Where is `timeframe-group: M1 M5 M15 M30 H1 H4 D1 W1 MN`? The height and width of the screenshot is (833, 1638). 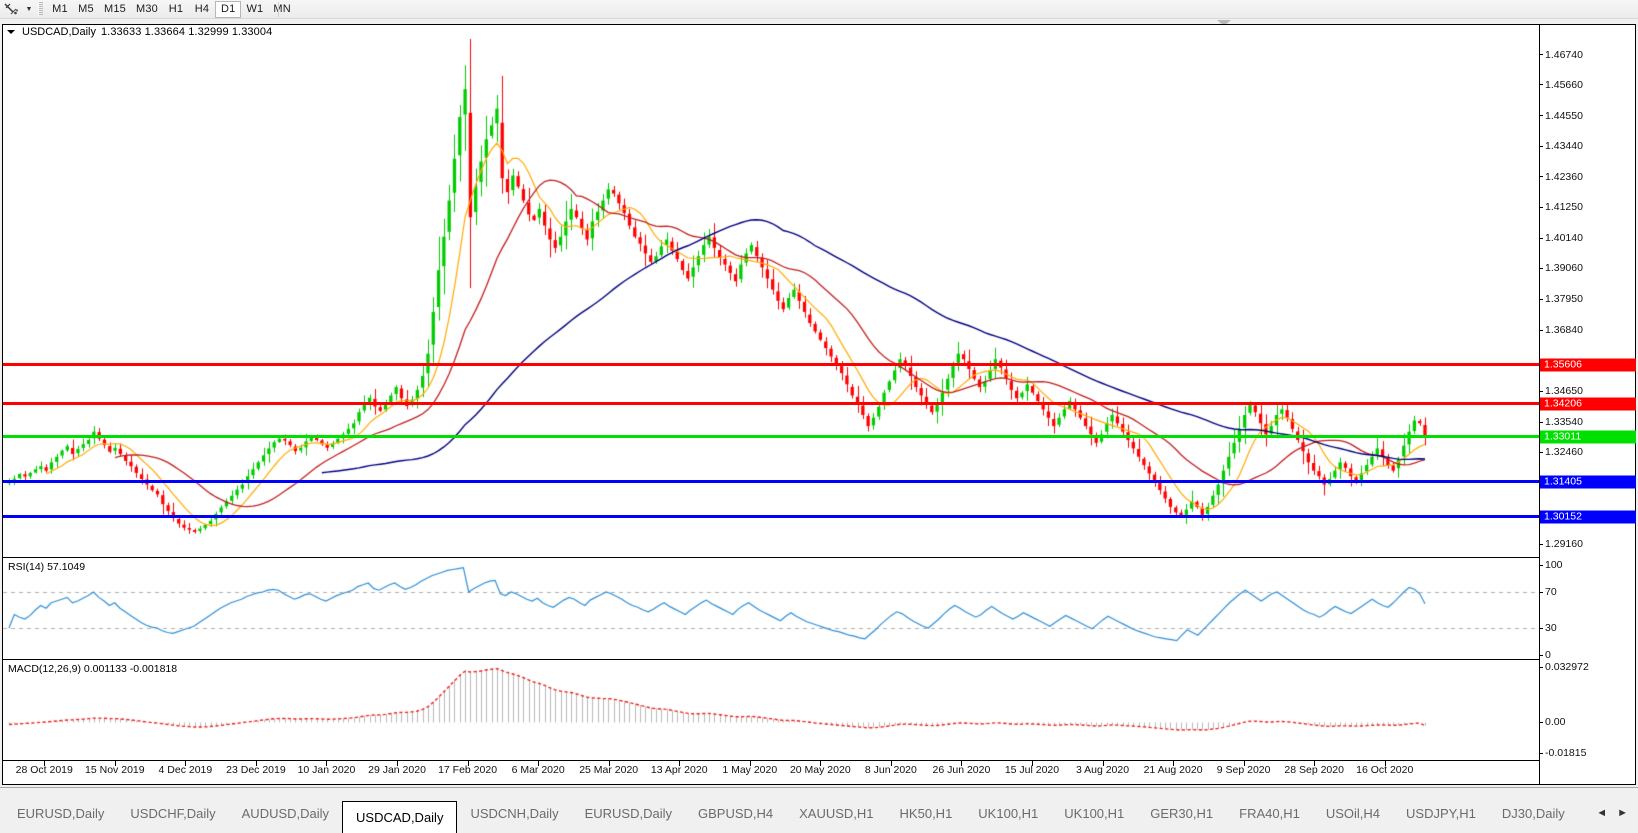 timeframe-group: M1 M5 M15 M30 H1 H4 D1 W1 MN is located at coordinates (171, 9).